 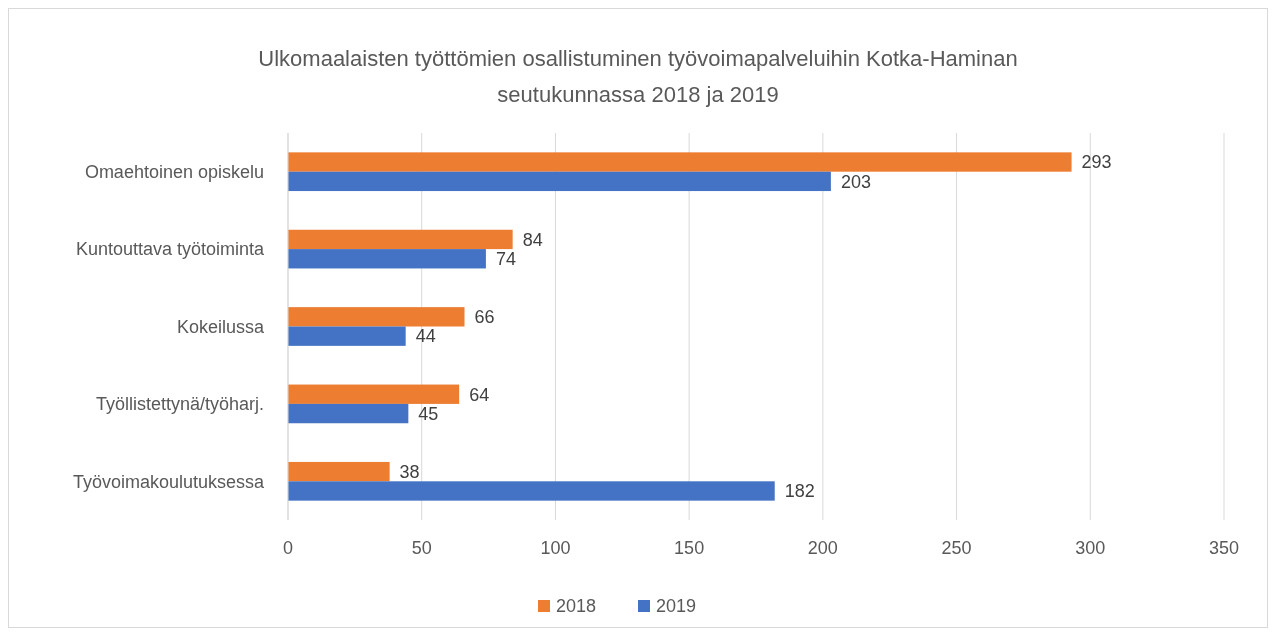 I want to click on legend-label: 2018, so click(x=576, y=606).